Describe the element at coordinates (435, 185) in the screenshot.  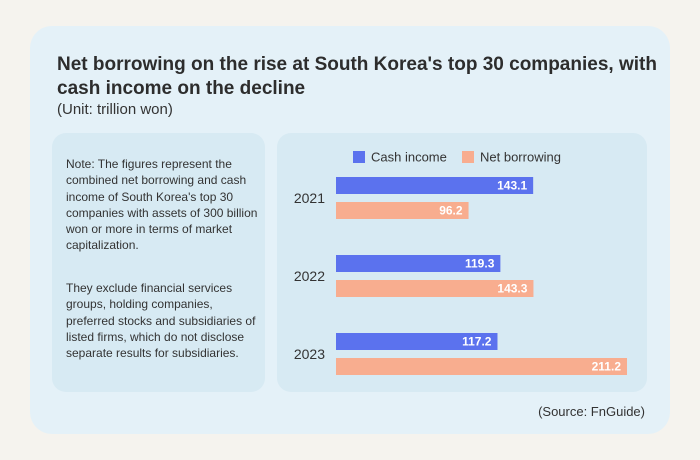
I see `bar-cash-income-2021` at that location.